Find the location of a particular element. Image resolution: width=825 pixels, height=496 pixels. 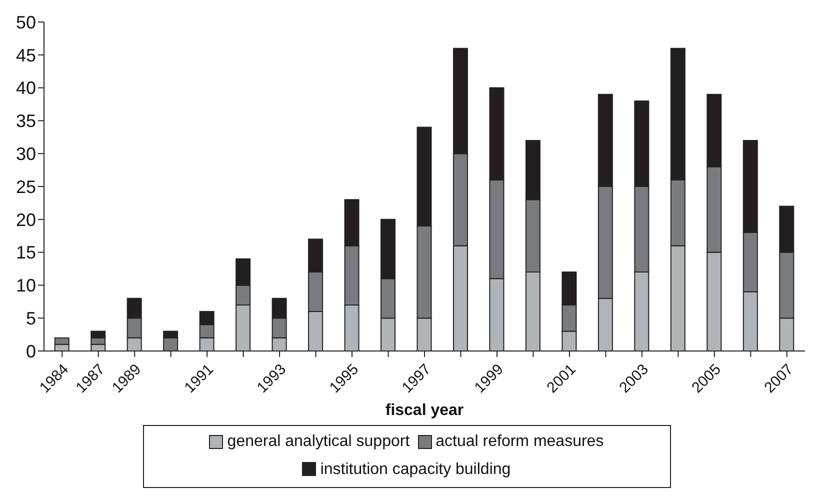

y-tick-label: 25 is located at coordinates (26, 186).